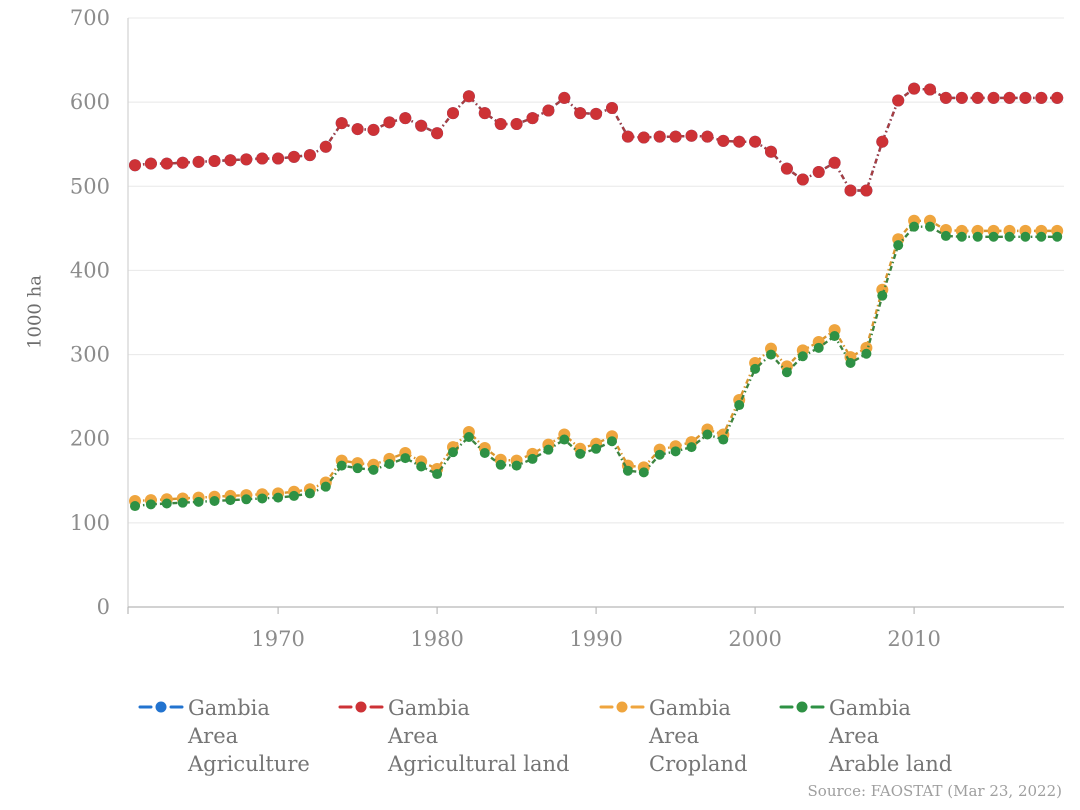 The height and width of the screenshot is (810, 1080). I want to click on legend-item-agriculture: Gambia Area Agriculture, so click(224, 736).